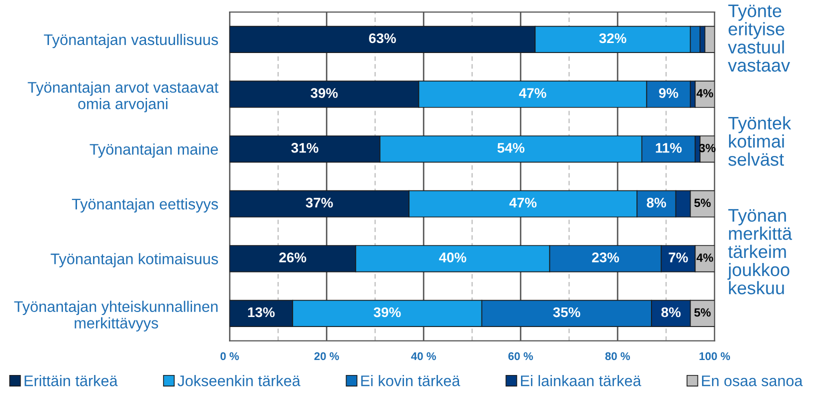 Image resolution: width=829 pixels, height=401 pixels. Describe the element at coordinates (410, 380) in the screenshot. I see `legend-label: Ei kovin tärkeä` at that location.